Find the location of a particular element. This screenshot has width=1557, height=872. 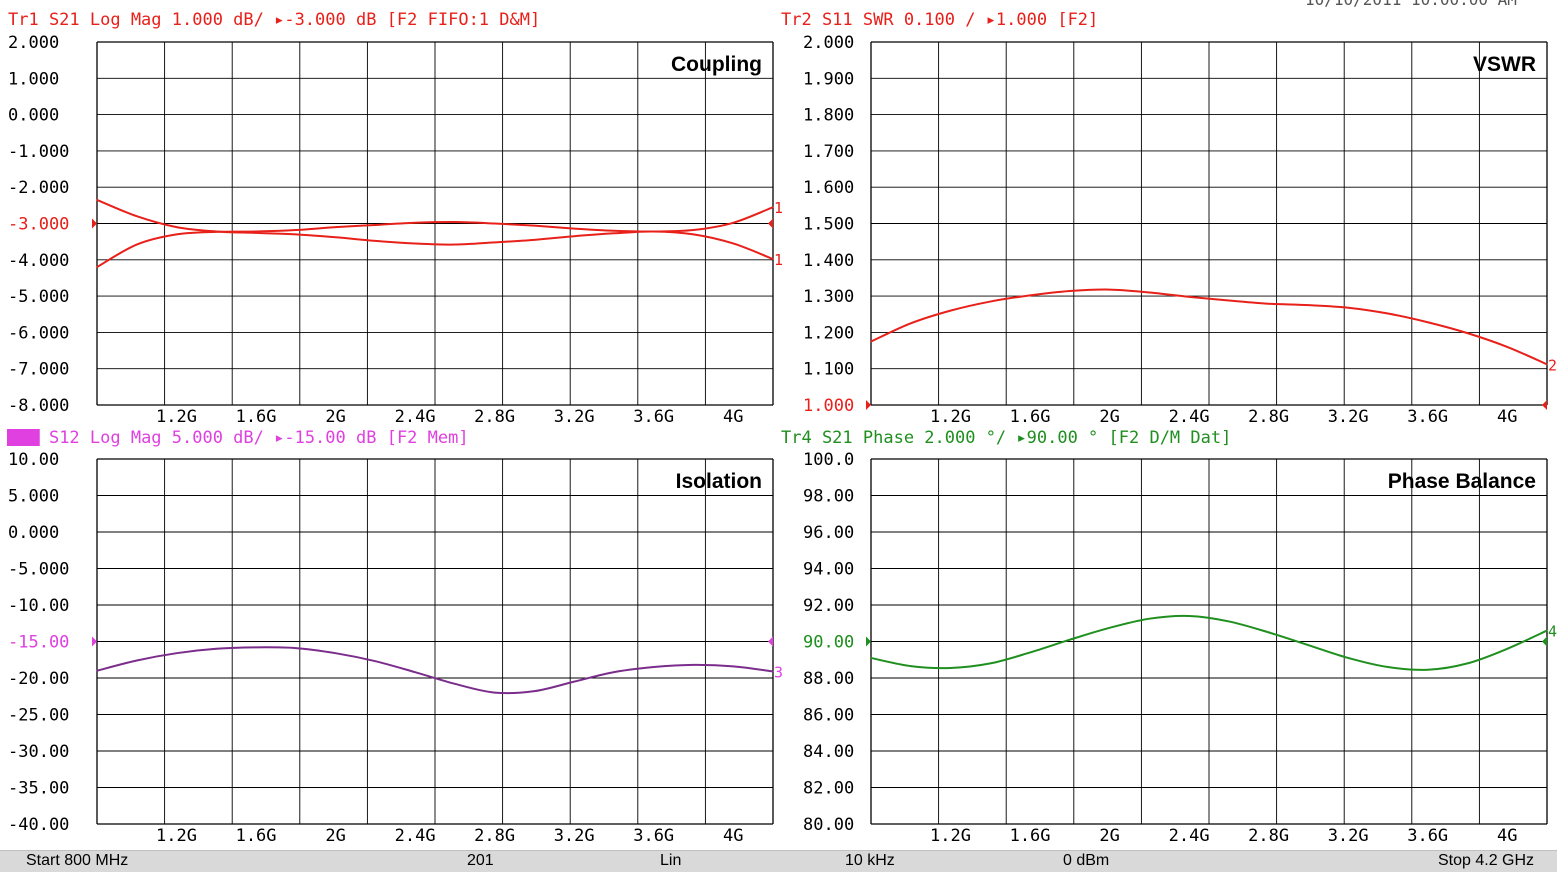

status-start: Start 800 MHz is located at coordinates (77, 860).